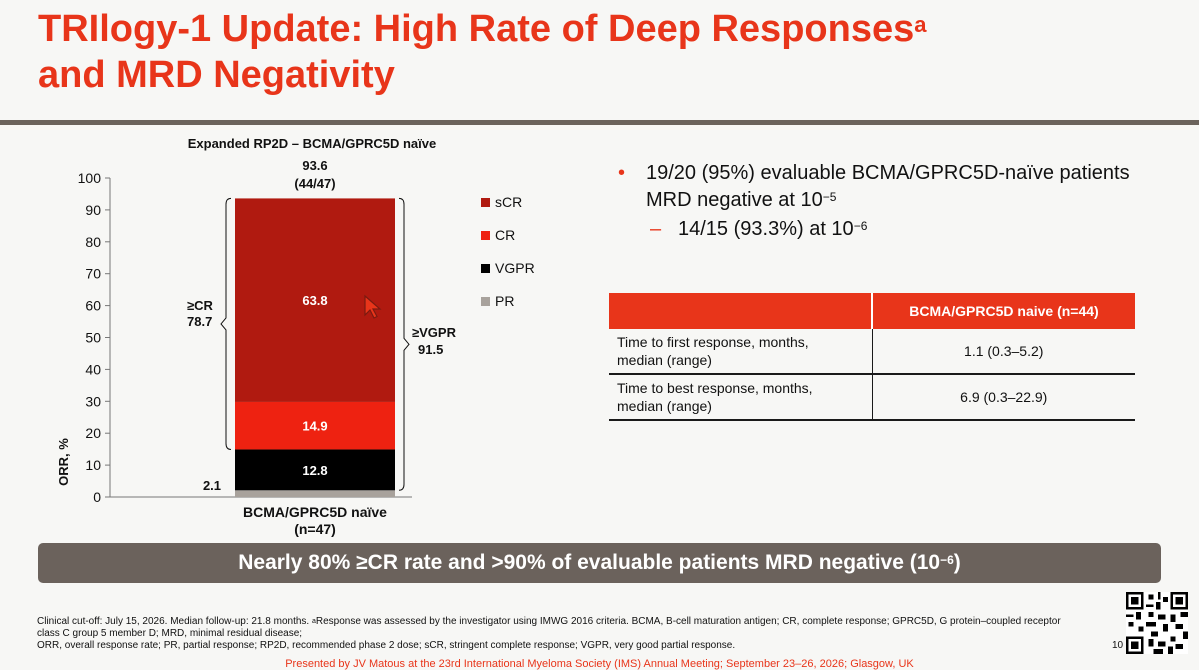 The image size is (1199, 670). What do you see at coordinates (199, 321) in the screenshot?
I see `bracket-cr-value: 78.7` at bounding box center [199, 321].